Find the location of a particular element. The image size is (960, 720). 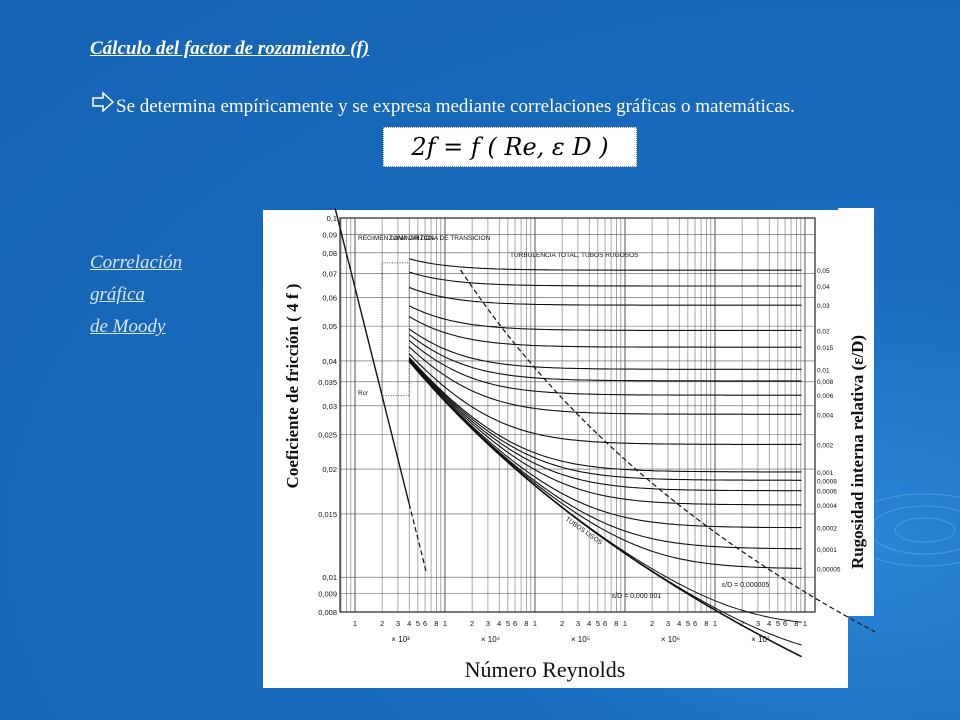

y-tick-label: 0,025 is located at coordinates (327, 434).